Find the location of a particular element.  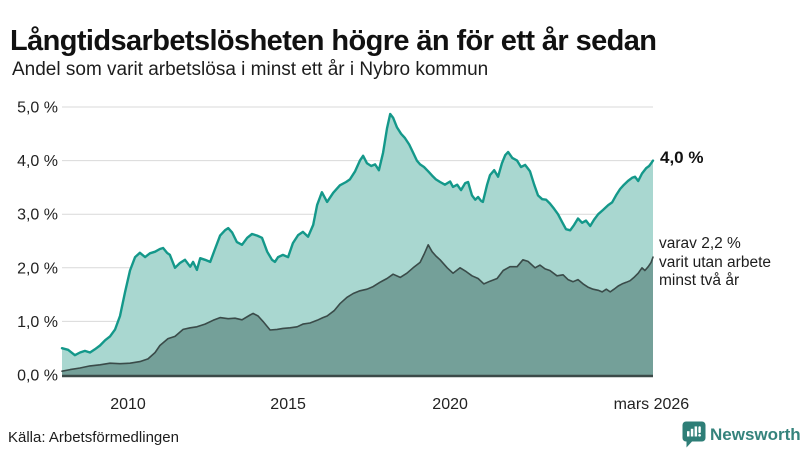

x-tick-label: 2015 is located at coordinates (288, 404).